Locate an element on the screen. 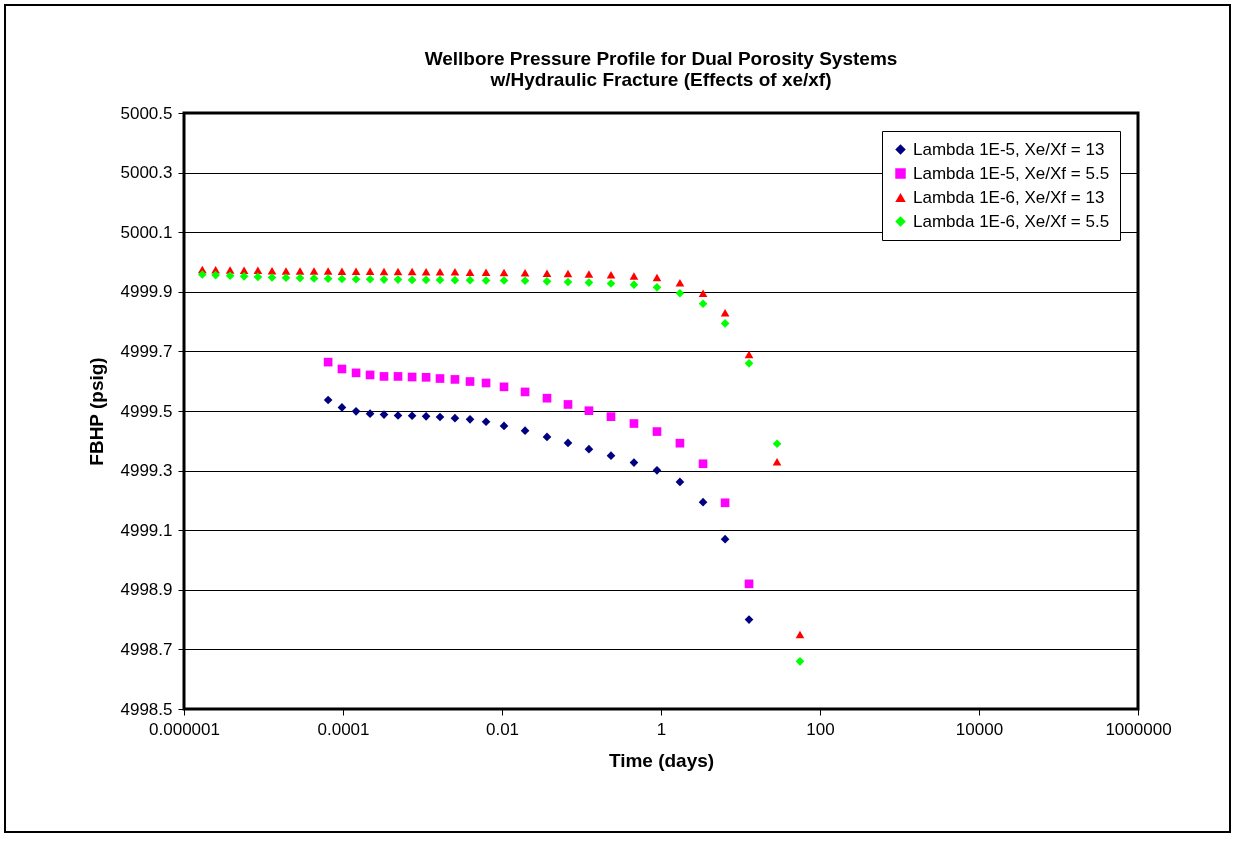  y-tick-label: 4999.9 is located at coordinates (146, 292).